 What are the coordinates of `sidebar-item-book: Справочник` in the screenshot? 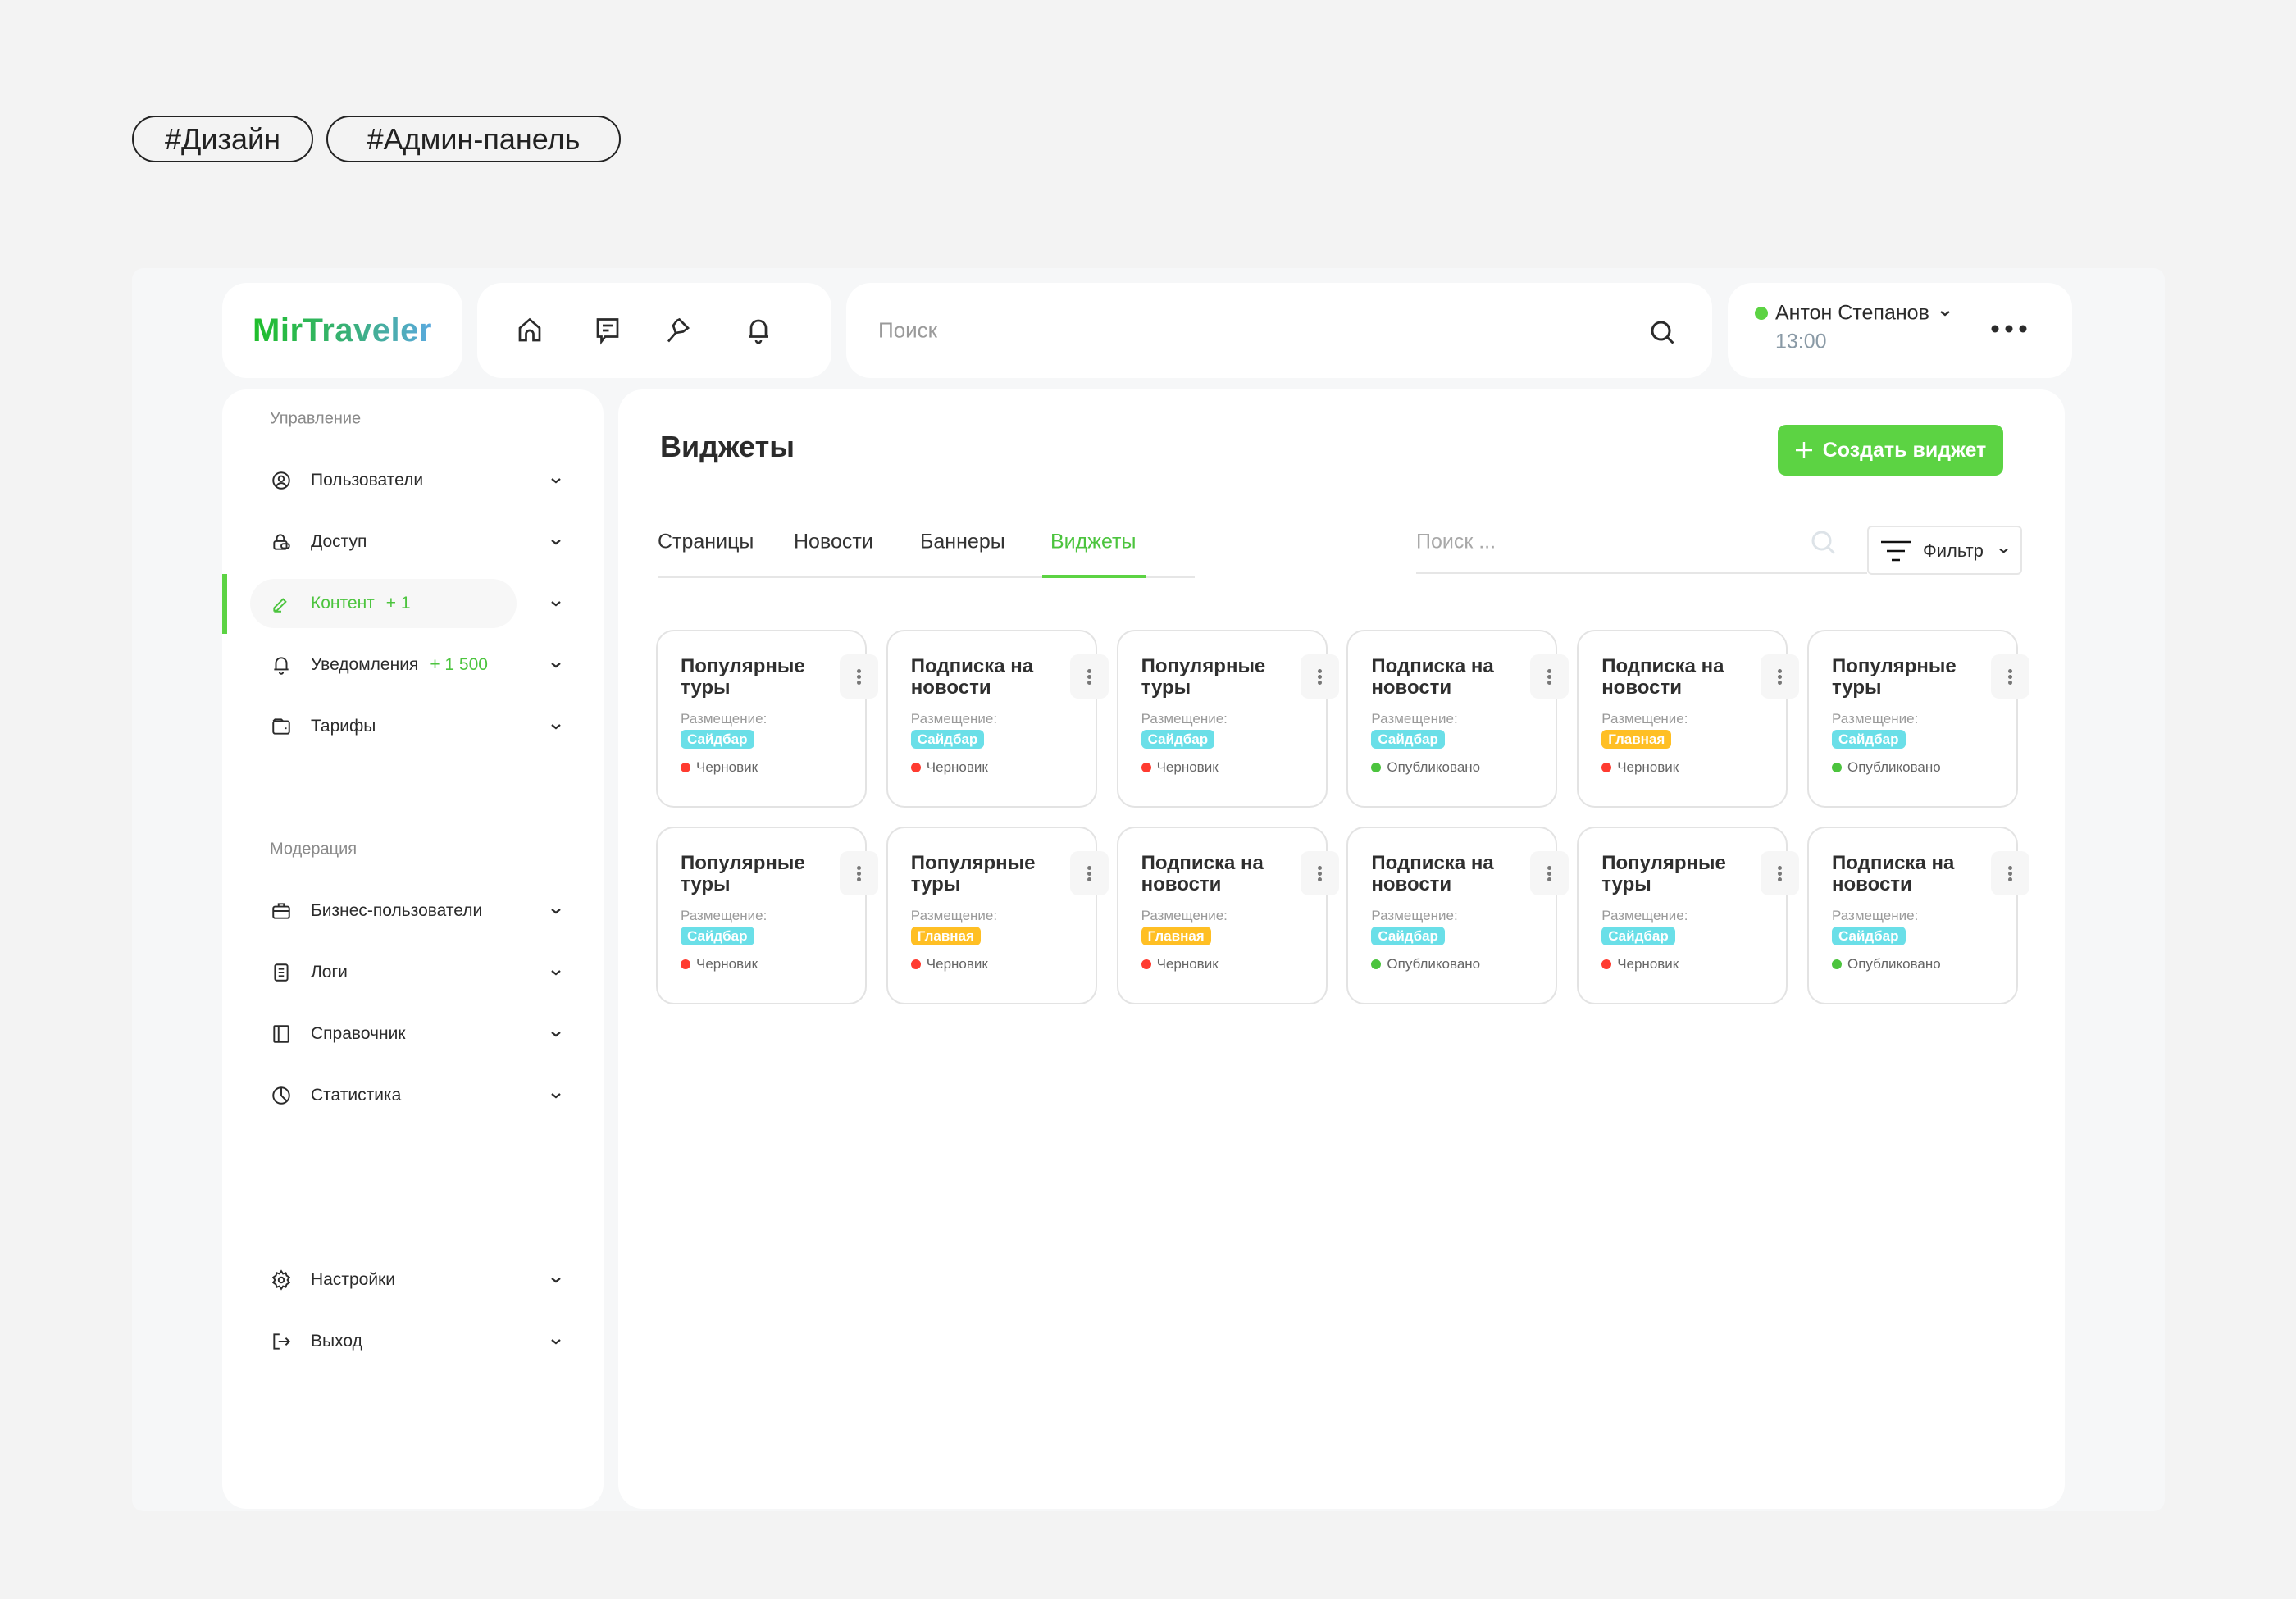 It's located at (406, 1034).